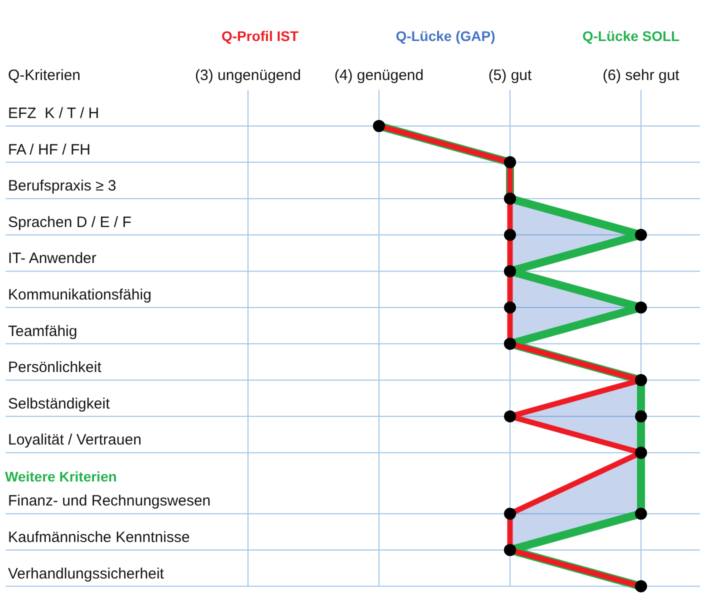  What do you see at coordinates (75, 440) in the screenshot?
I see `y-tick-label: Loyalität / Vertrauen` at bounding box center [75, 440].